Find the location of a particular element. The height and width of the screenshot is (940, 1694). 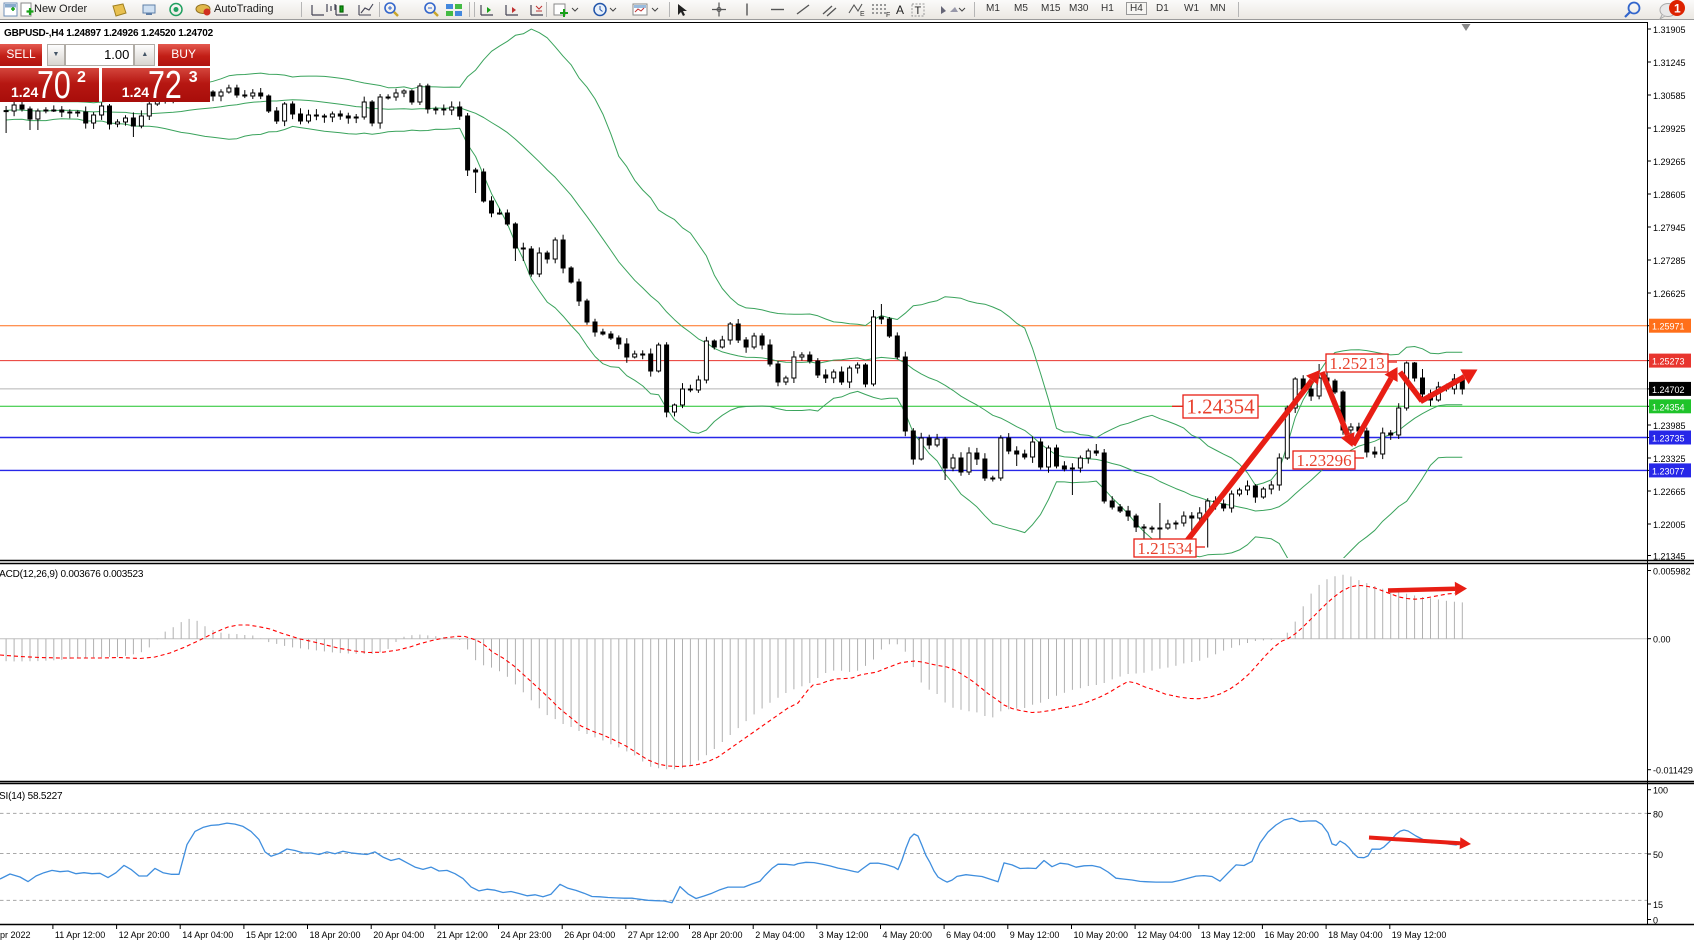

svg-text: pr 2022 is located at coordinates (15, 935).